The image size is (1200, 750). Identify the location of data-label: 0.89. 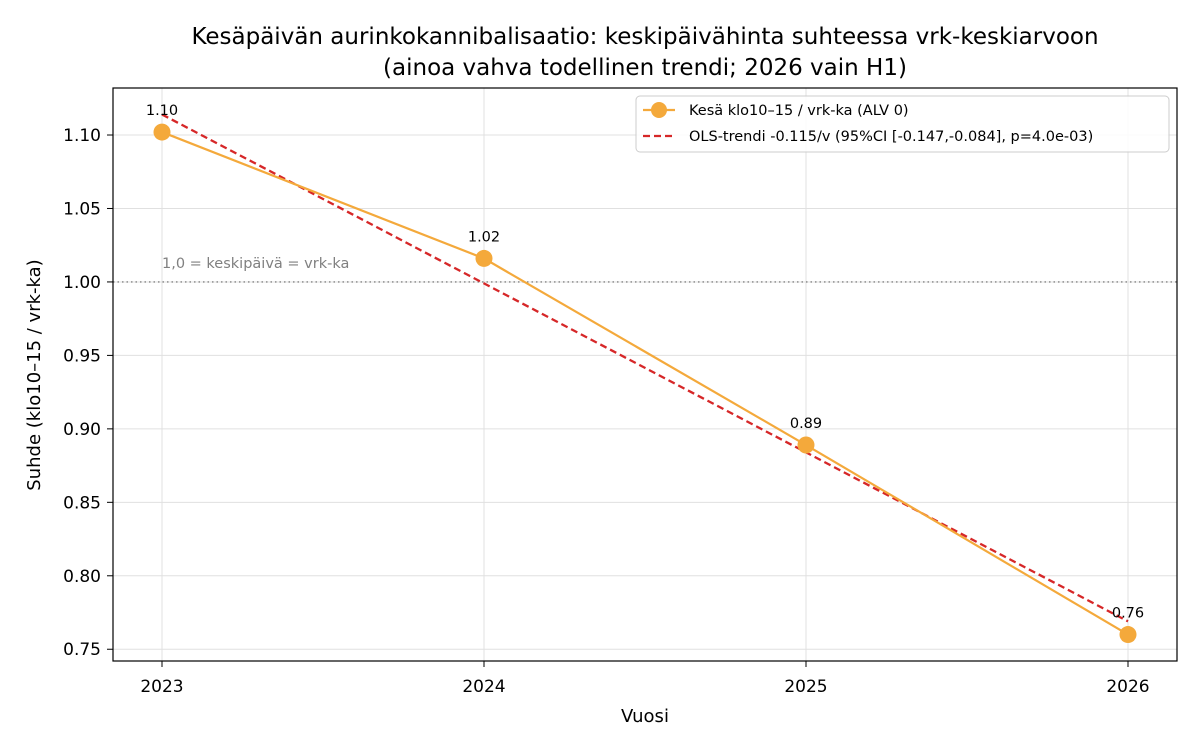
(806, 424).